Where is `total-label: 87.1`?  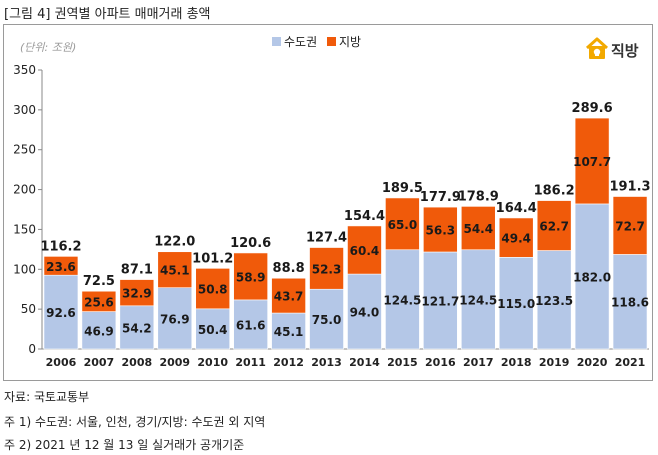 total-label: 87.1 is located at coordinates (137, 270).